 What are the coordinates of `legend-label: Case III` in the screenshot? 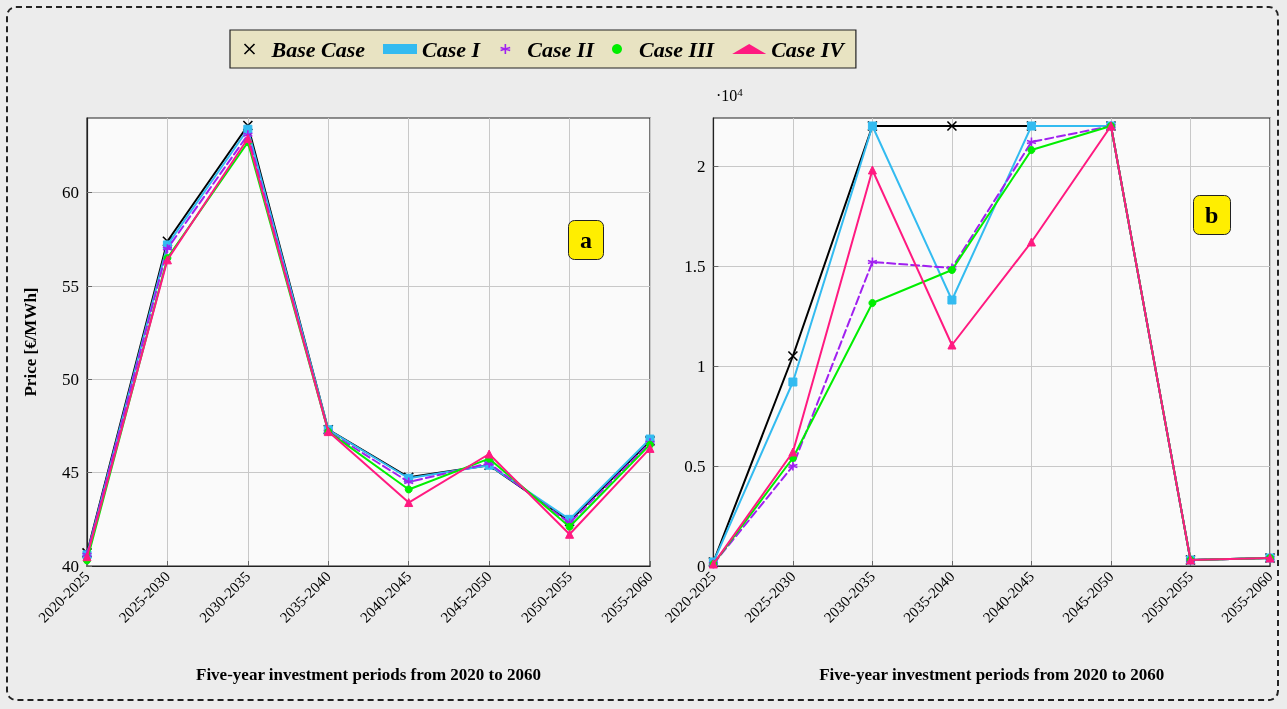 It's located at (677, 49).